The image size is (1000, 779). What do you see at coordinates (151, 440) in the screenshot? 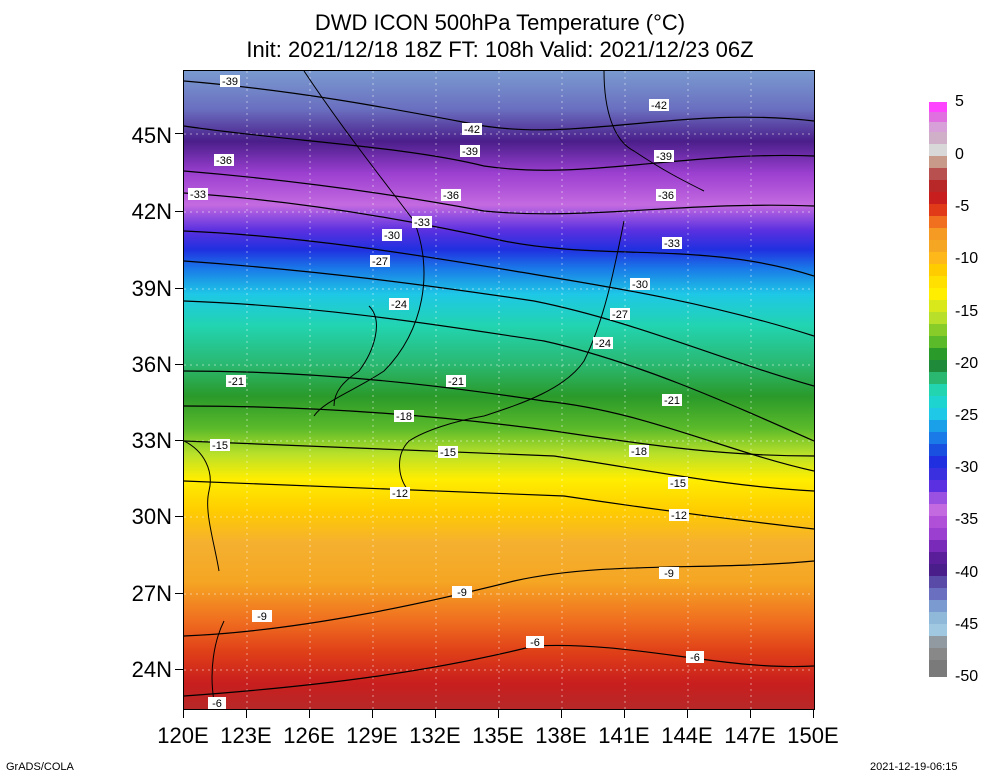
I see `lat-label: 33N` at bounding box center [151, 440].